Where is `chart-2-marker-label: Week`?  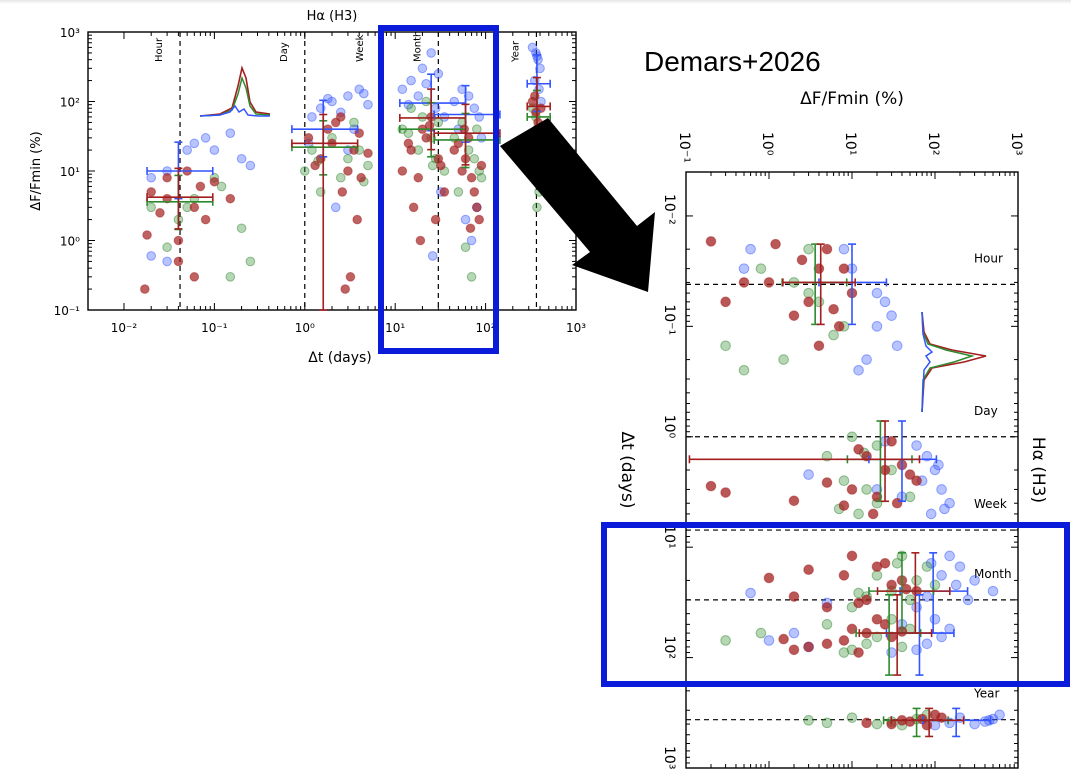 chart-2-marker-label: Week is located at coordinates (990, 504).